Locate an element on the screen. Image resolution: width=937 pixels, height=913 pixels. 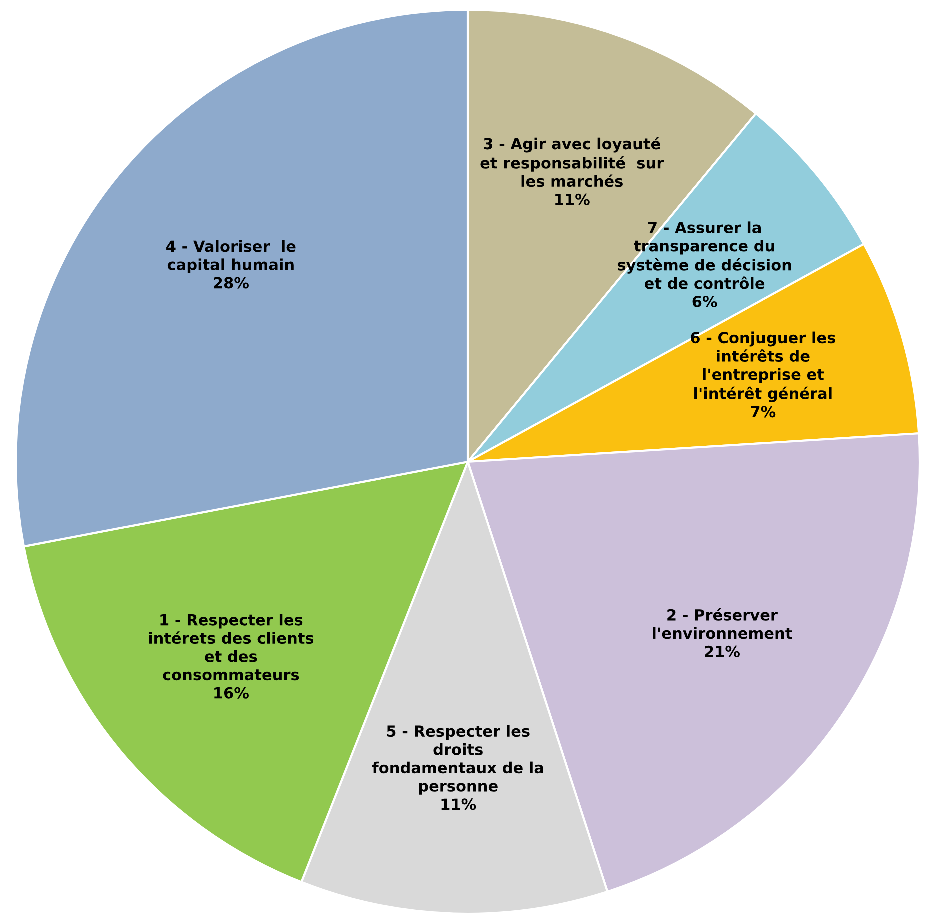
slice-label: 1 - Respecter les intérets des clients et des consommateurs is located at coordinates (231, 647).